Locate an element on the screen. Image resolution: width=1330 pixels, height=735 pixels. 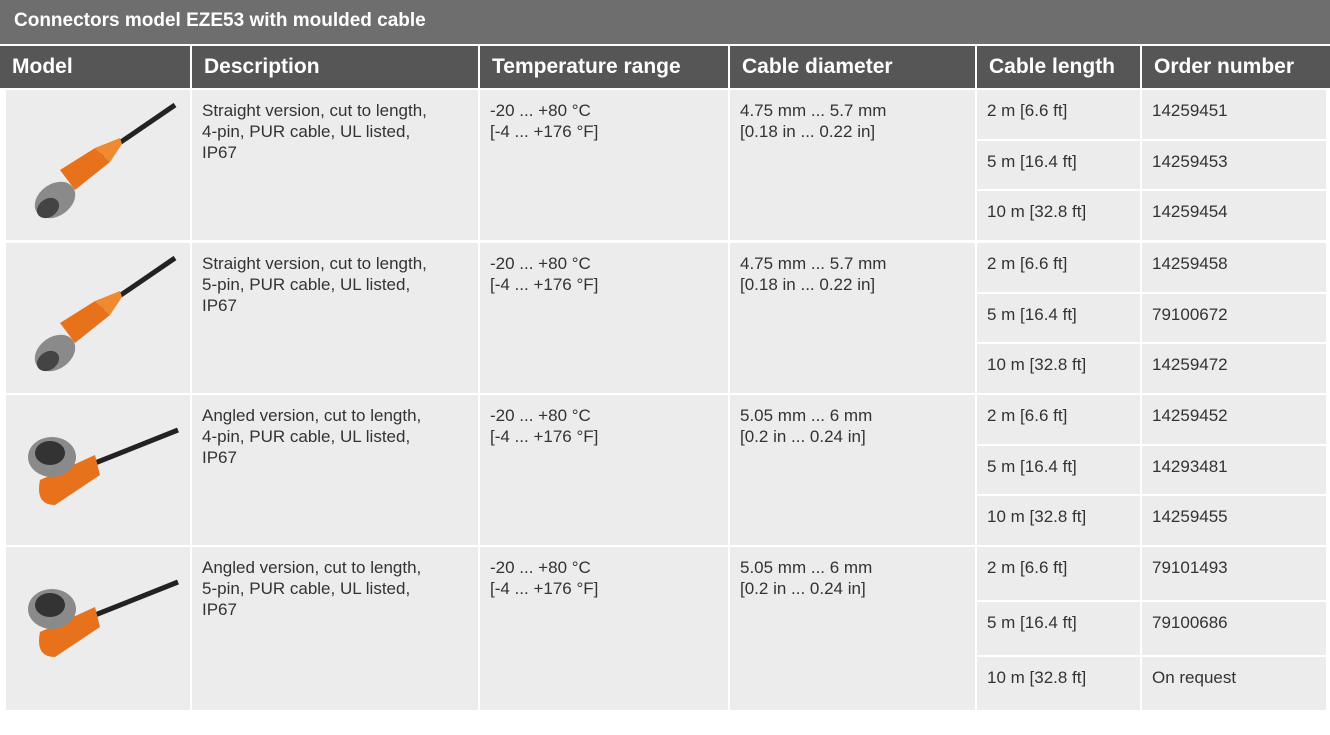
column-header: Order number is located at coordinates (1236, 67).